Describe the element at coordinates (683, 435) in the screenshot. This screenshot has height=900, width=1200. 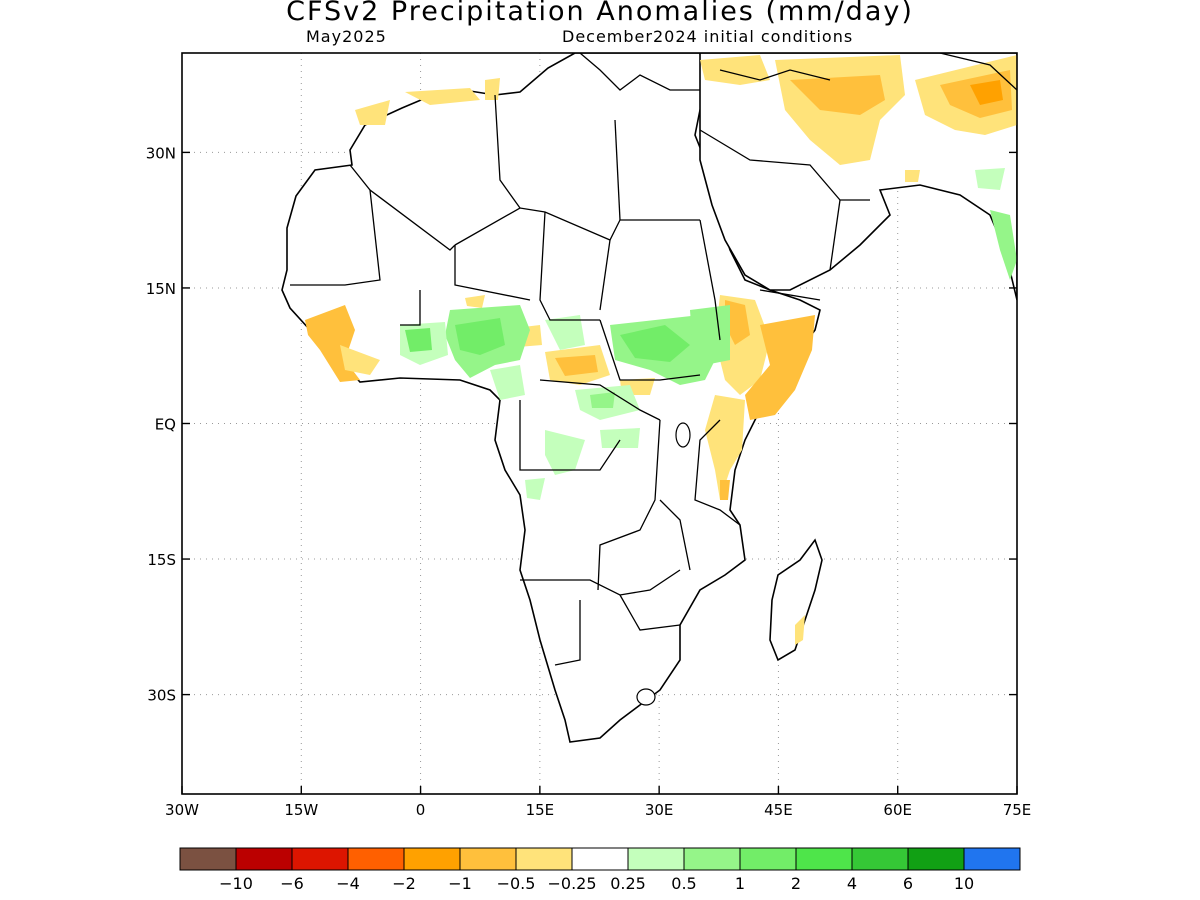
I see `lake-victoria` at that location.